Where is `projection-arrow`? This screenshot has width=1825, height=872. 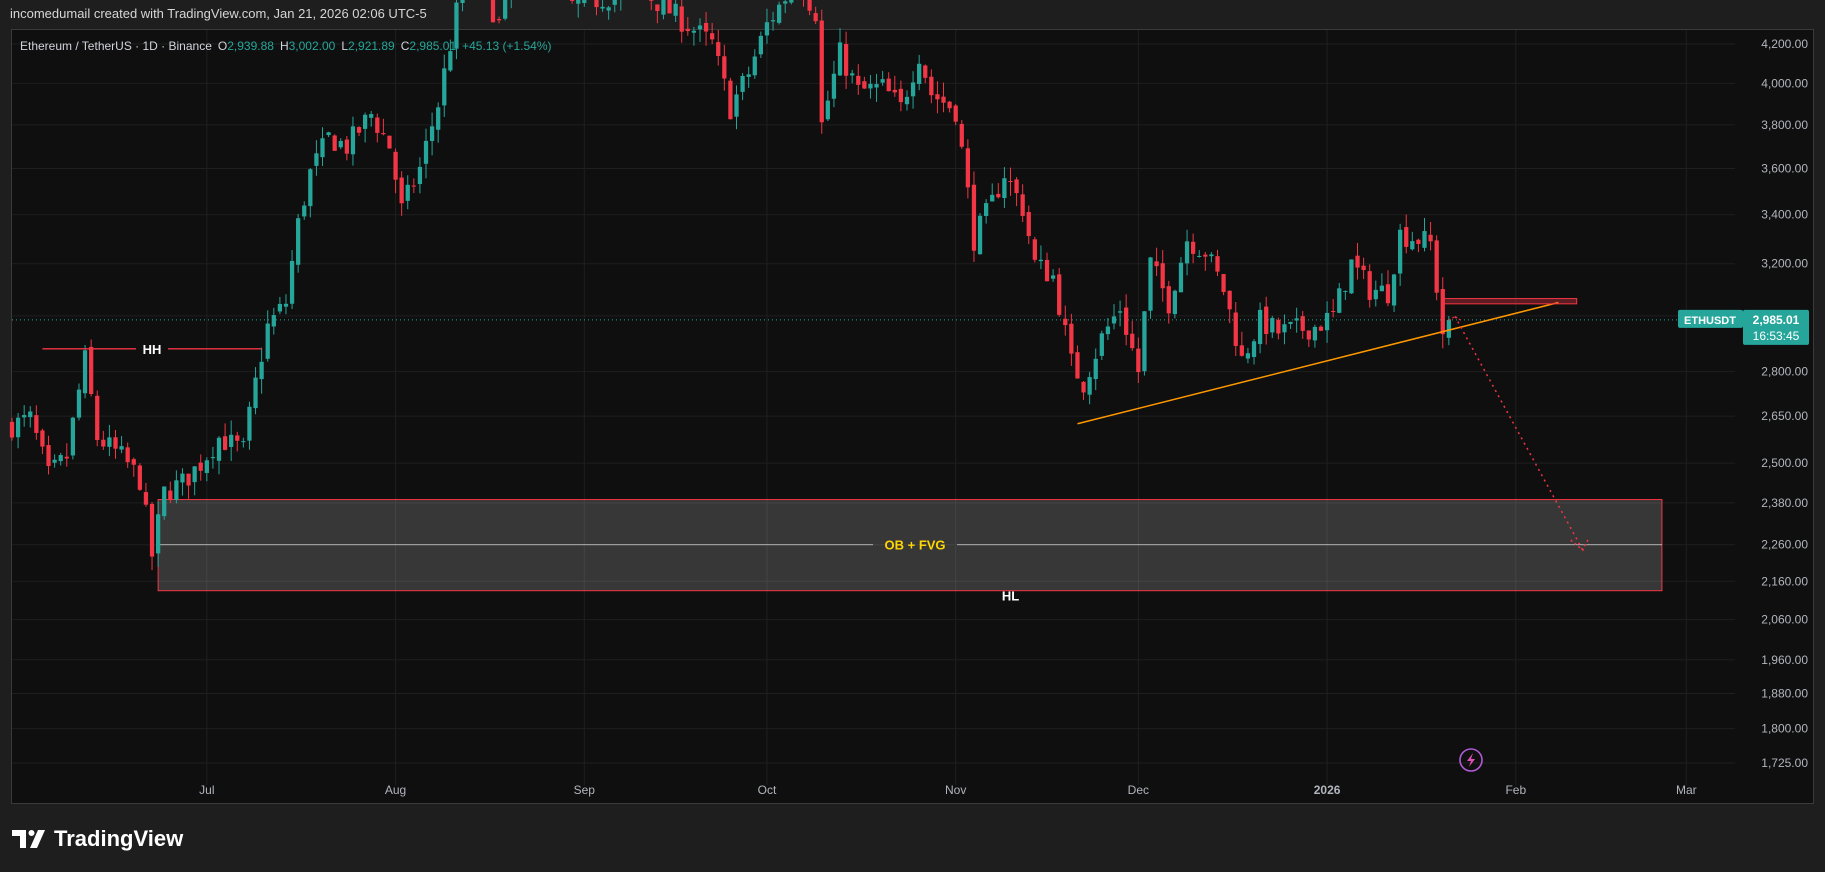
projection-arrow is located at coordinates (1519, 433).